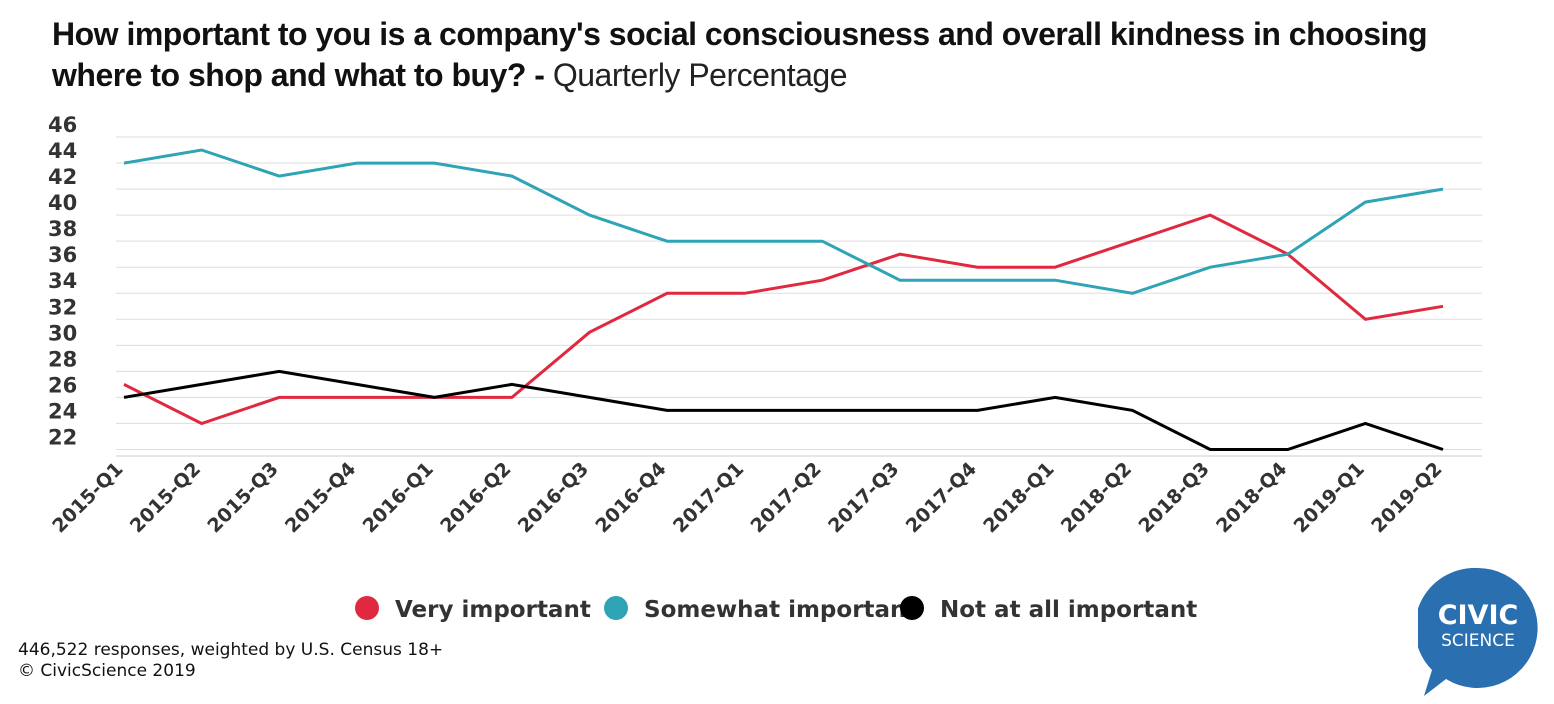  Describe the element at coordinates (62, 203) in the screenshot. I see `y-tick-label: 40` at that location.